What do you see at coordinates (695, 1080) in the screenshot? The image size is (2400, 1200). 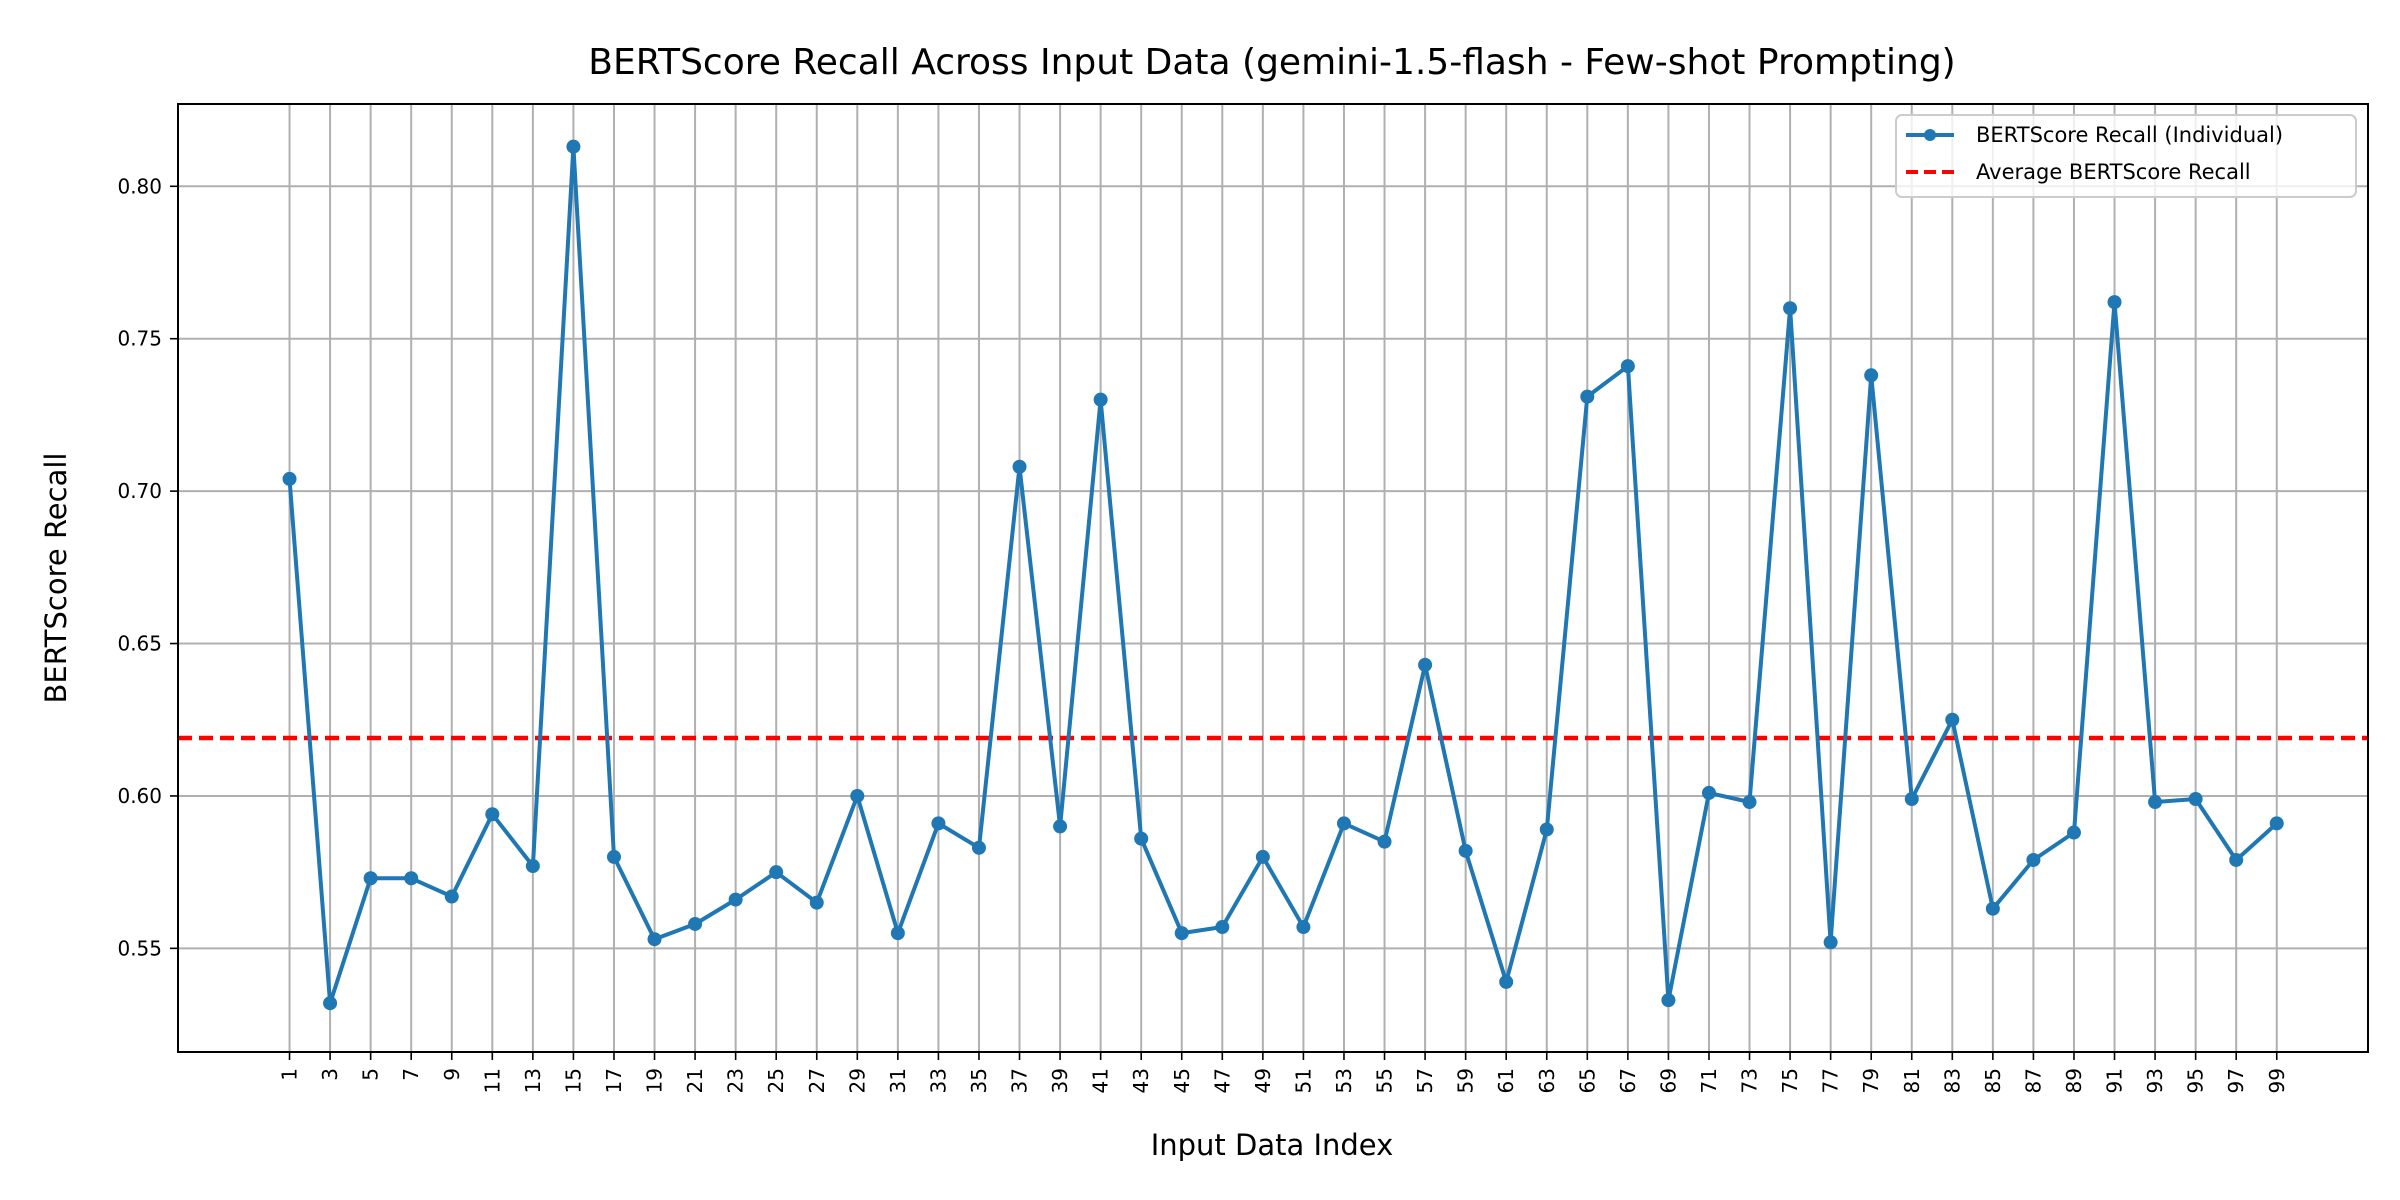 I see `x-tick-label: 21` at bounding box center [695, 1080].